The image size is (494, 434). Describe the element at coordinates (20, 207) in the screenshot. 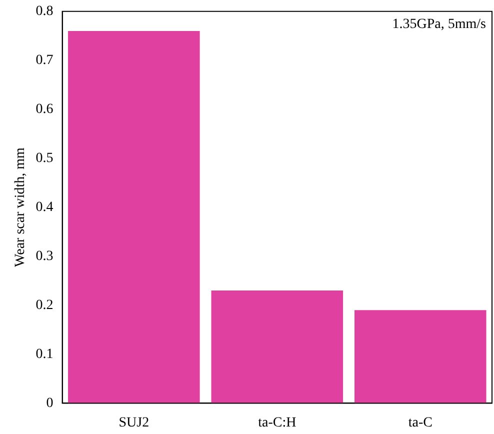

I see `y-axis-title: Wear scar width, mm` at that location.